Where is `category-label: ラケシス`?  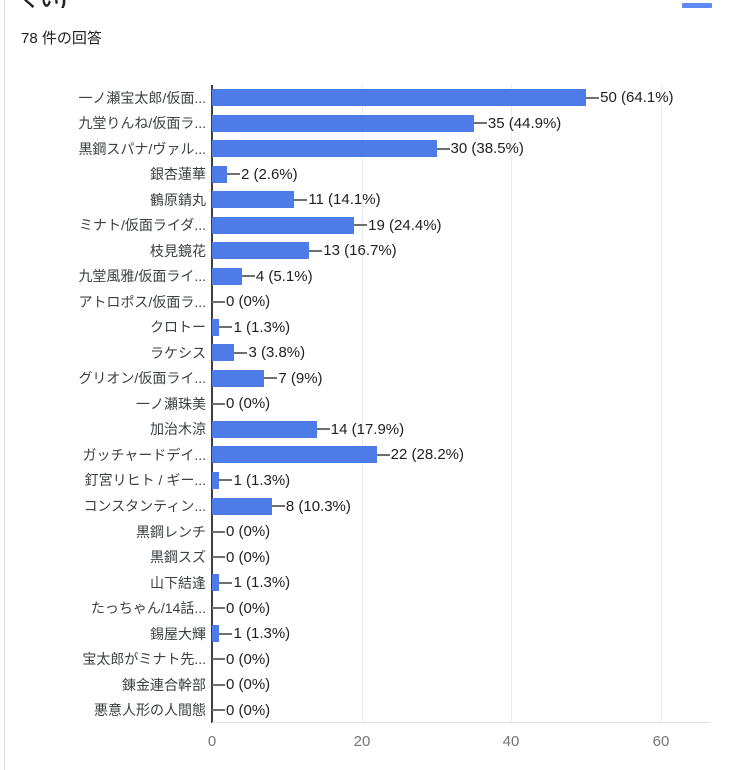
category-label: ラケシス is located at coordinates (178, 352).